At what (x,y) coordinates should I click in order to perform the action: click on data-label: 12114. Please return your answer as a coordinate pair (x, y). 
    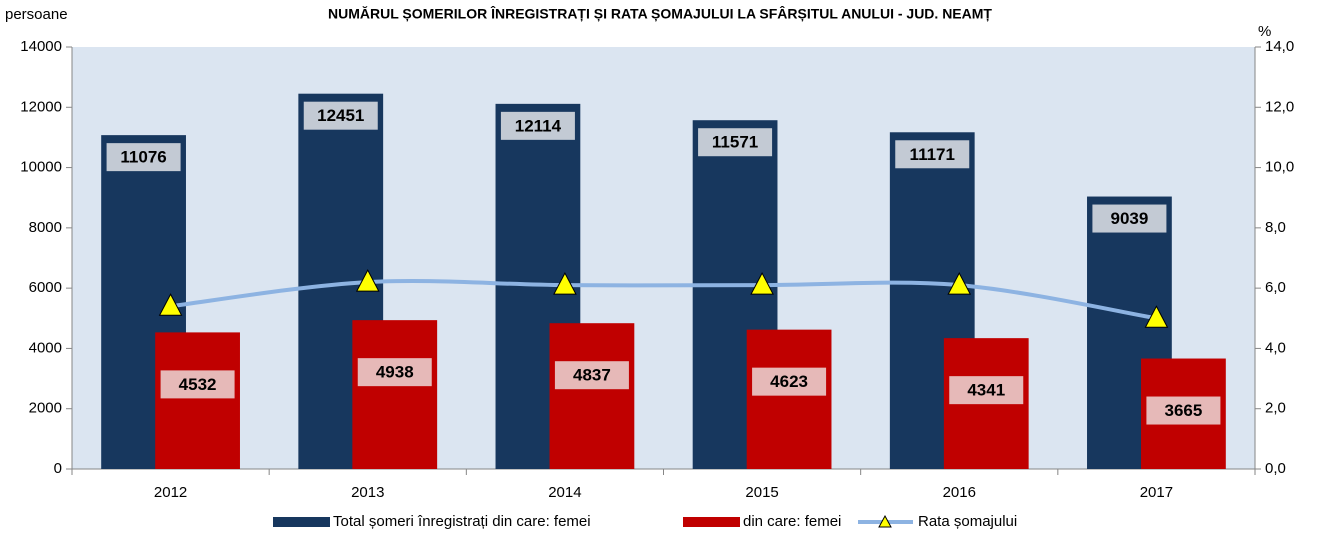
    Looking at the image, I should click on (538, 125).